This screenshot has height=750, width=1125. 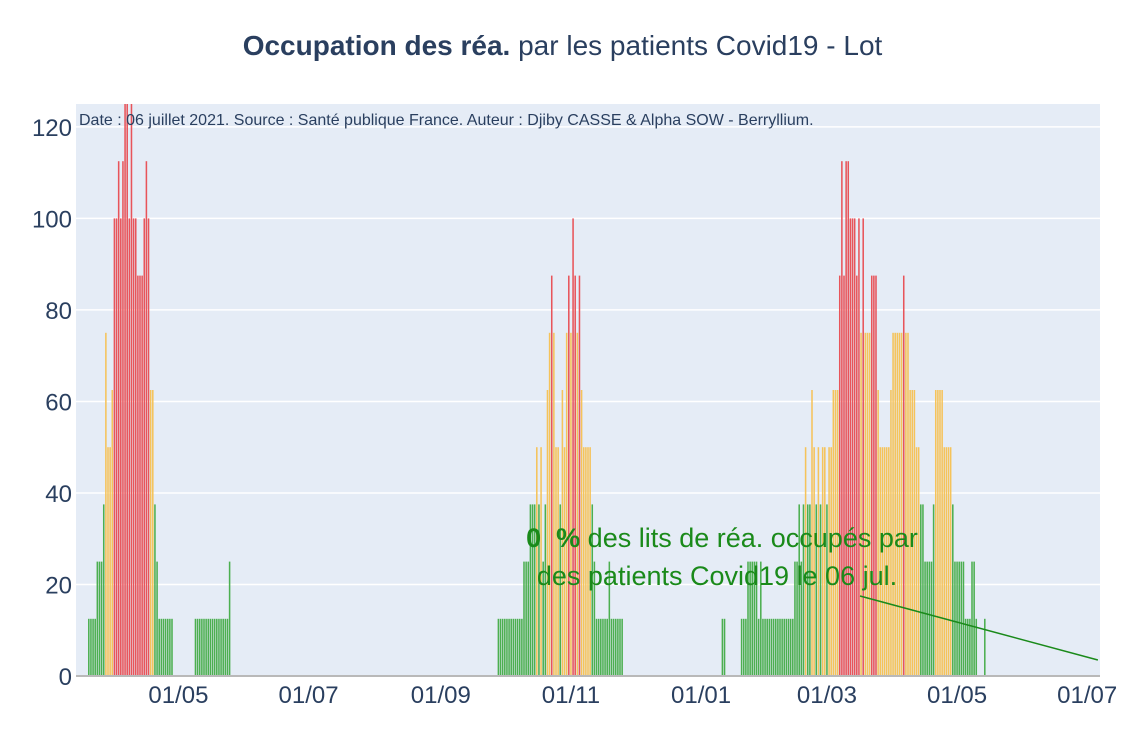 I want to click on chart-title-bold: Occupation des réa., so click(x=376, y=45).